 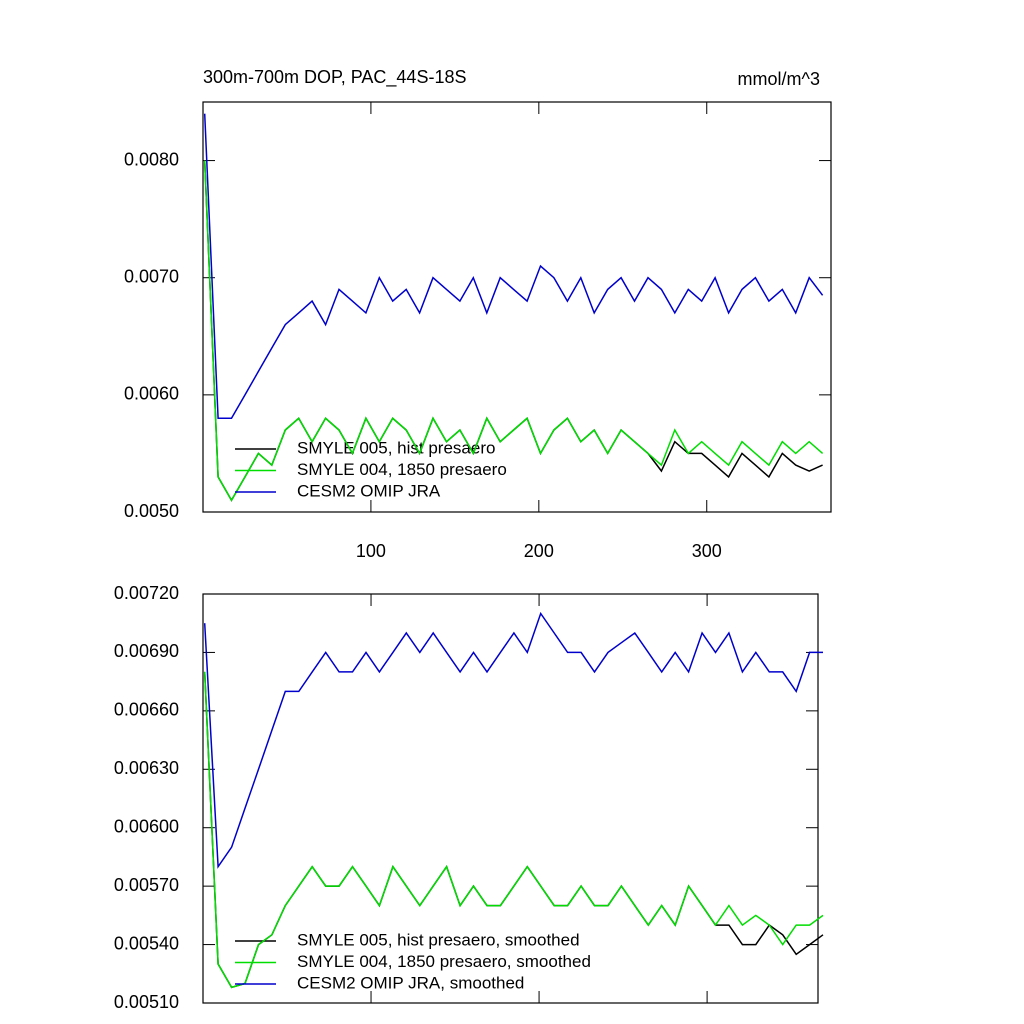 What do you see at coordinates (146, 651) in the screenshot?
I see `y-tick-label: 0.00690` at bounding box center [146, 651].